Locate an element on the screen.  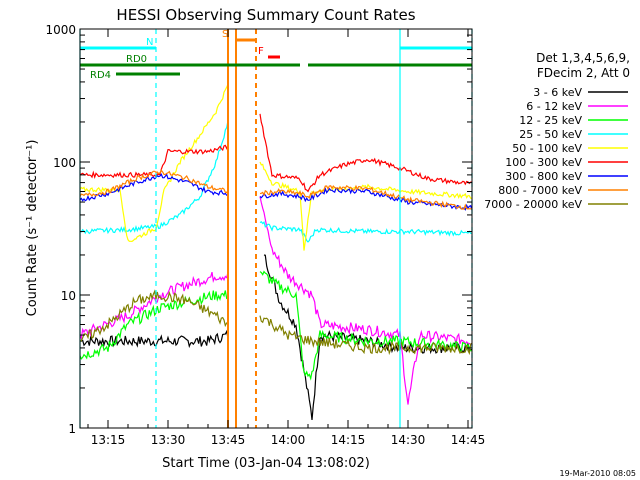
series-9-line is located at coordinates (154, 315).